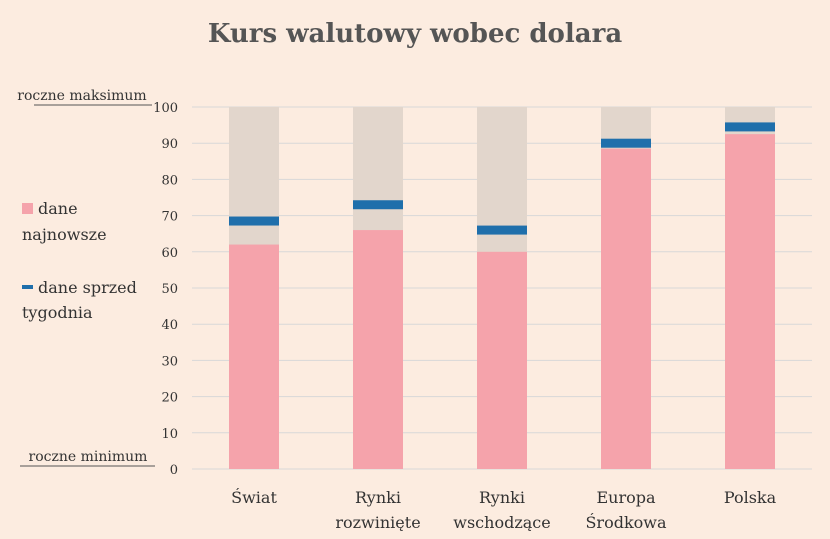  Describe the element at coordinates (87, 287) in the screenshot. I see `legend-week-ago-line1: dane sprzed` at that location.